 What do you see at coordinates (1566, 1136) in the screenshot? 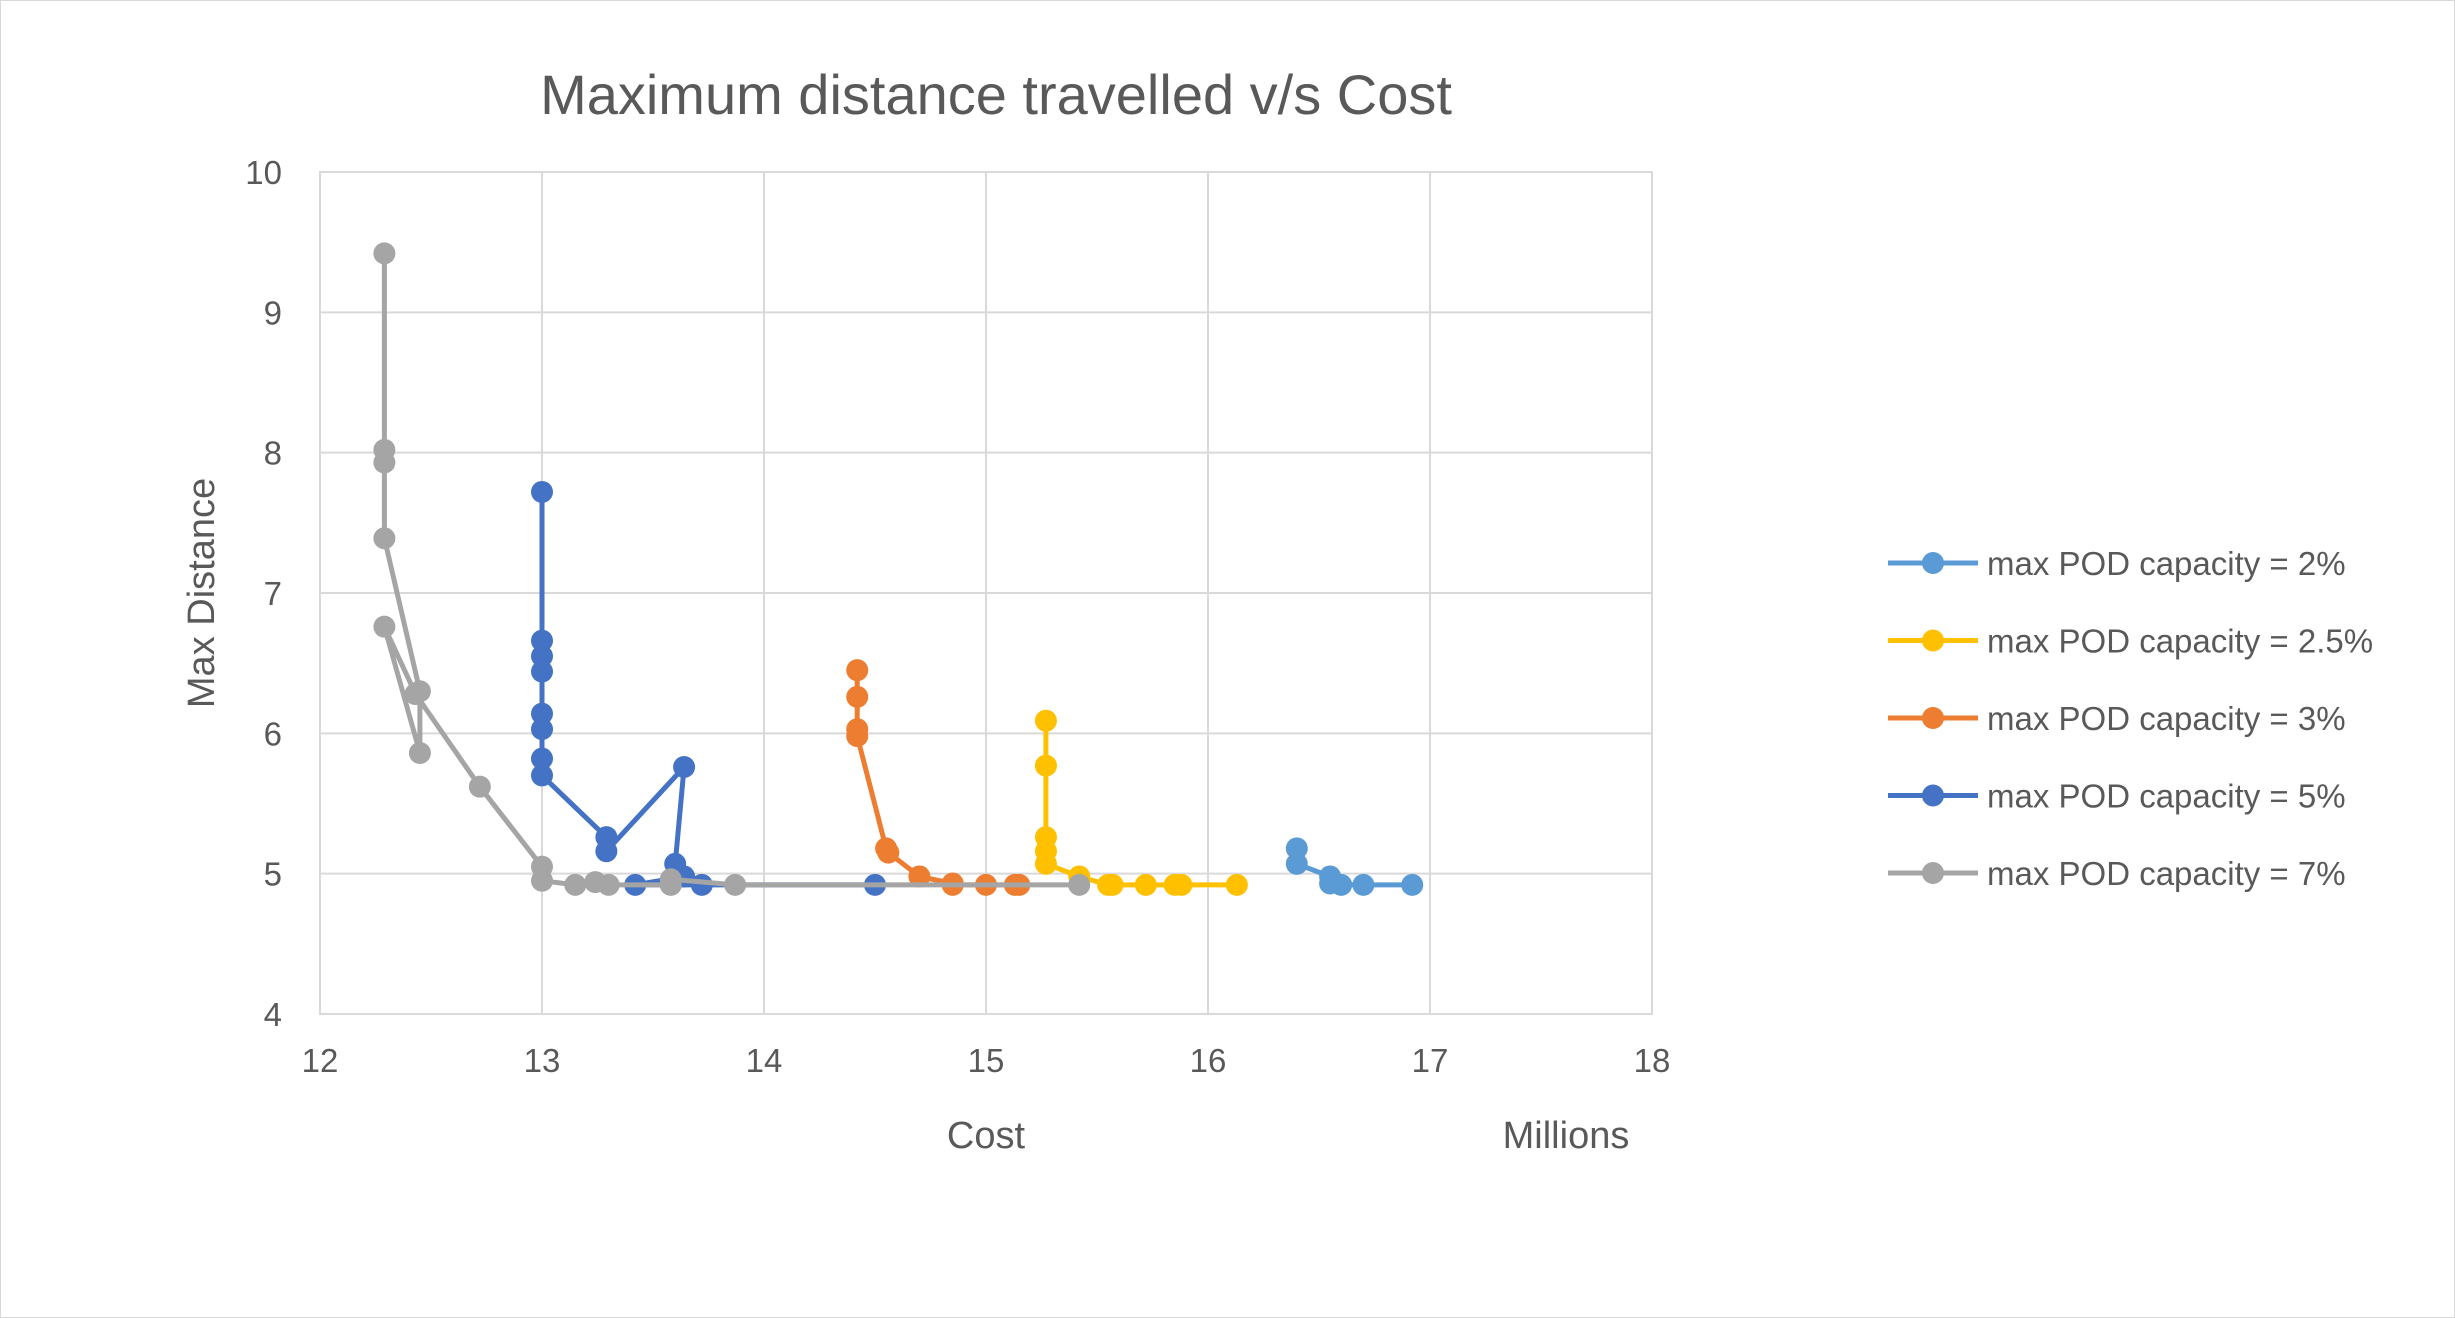
I see `x-axis-unit-label: Millions` at bounding box center [1566, 1136].